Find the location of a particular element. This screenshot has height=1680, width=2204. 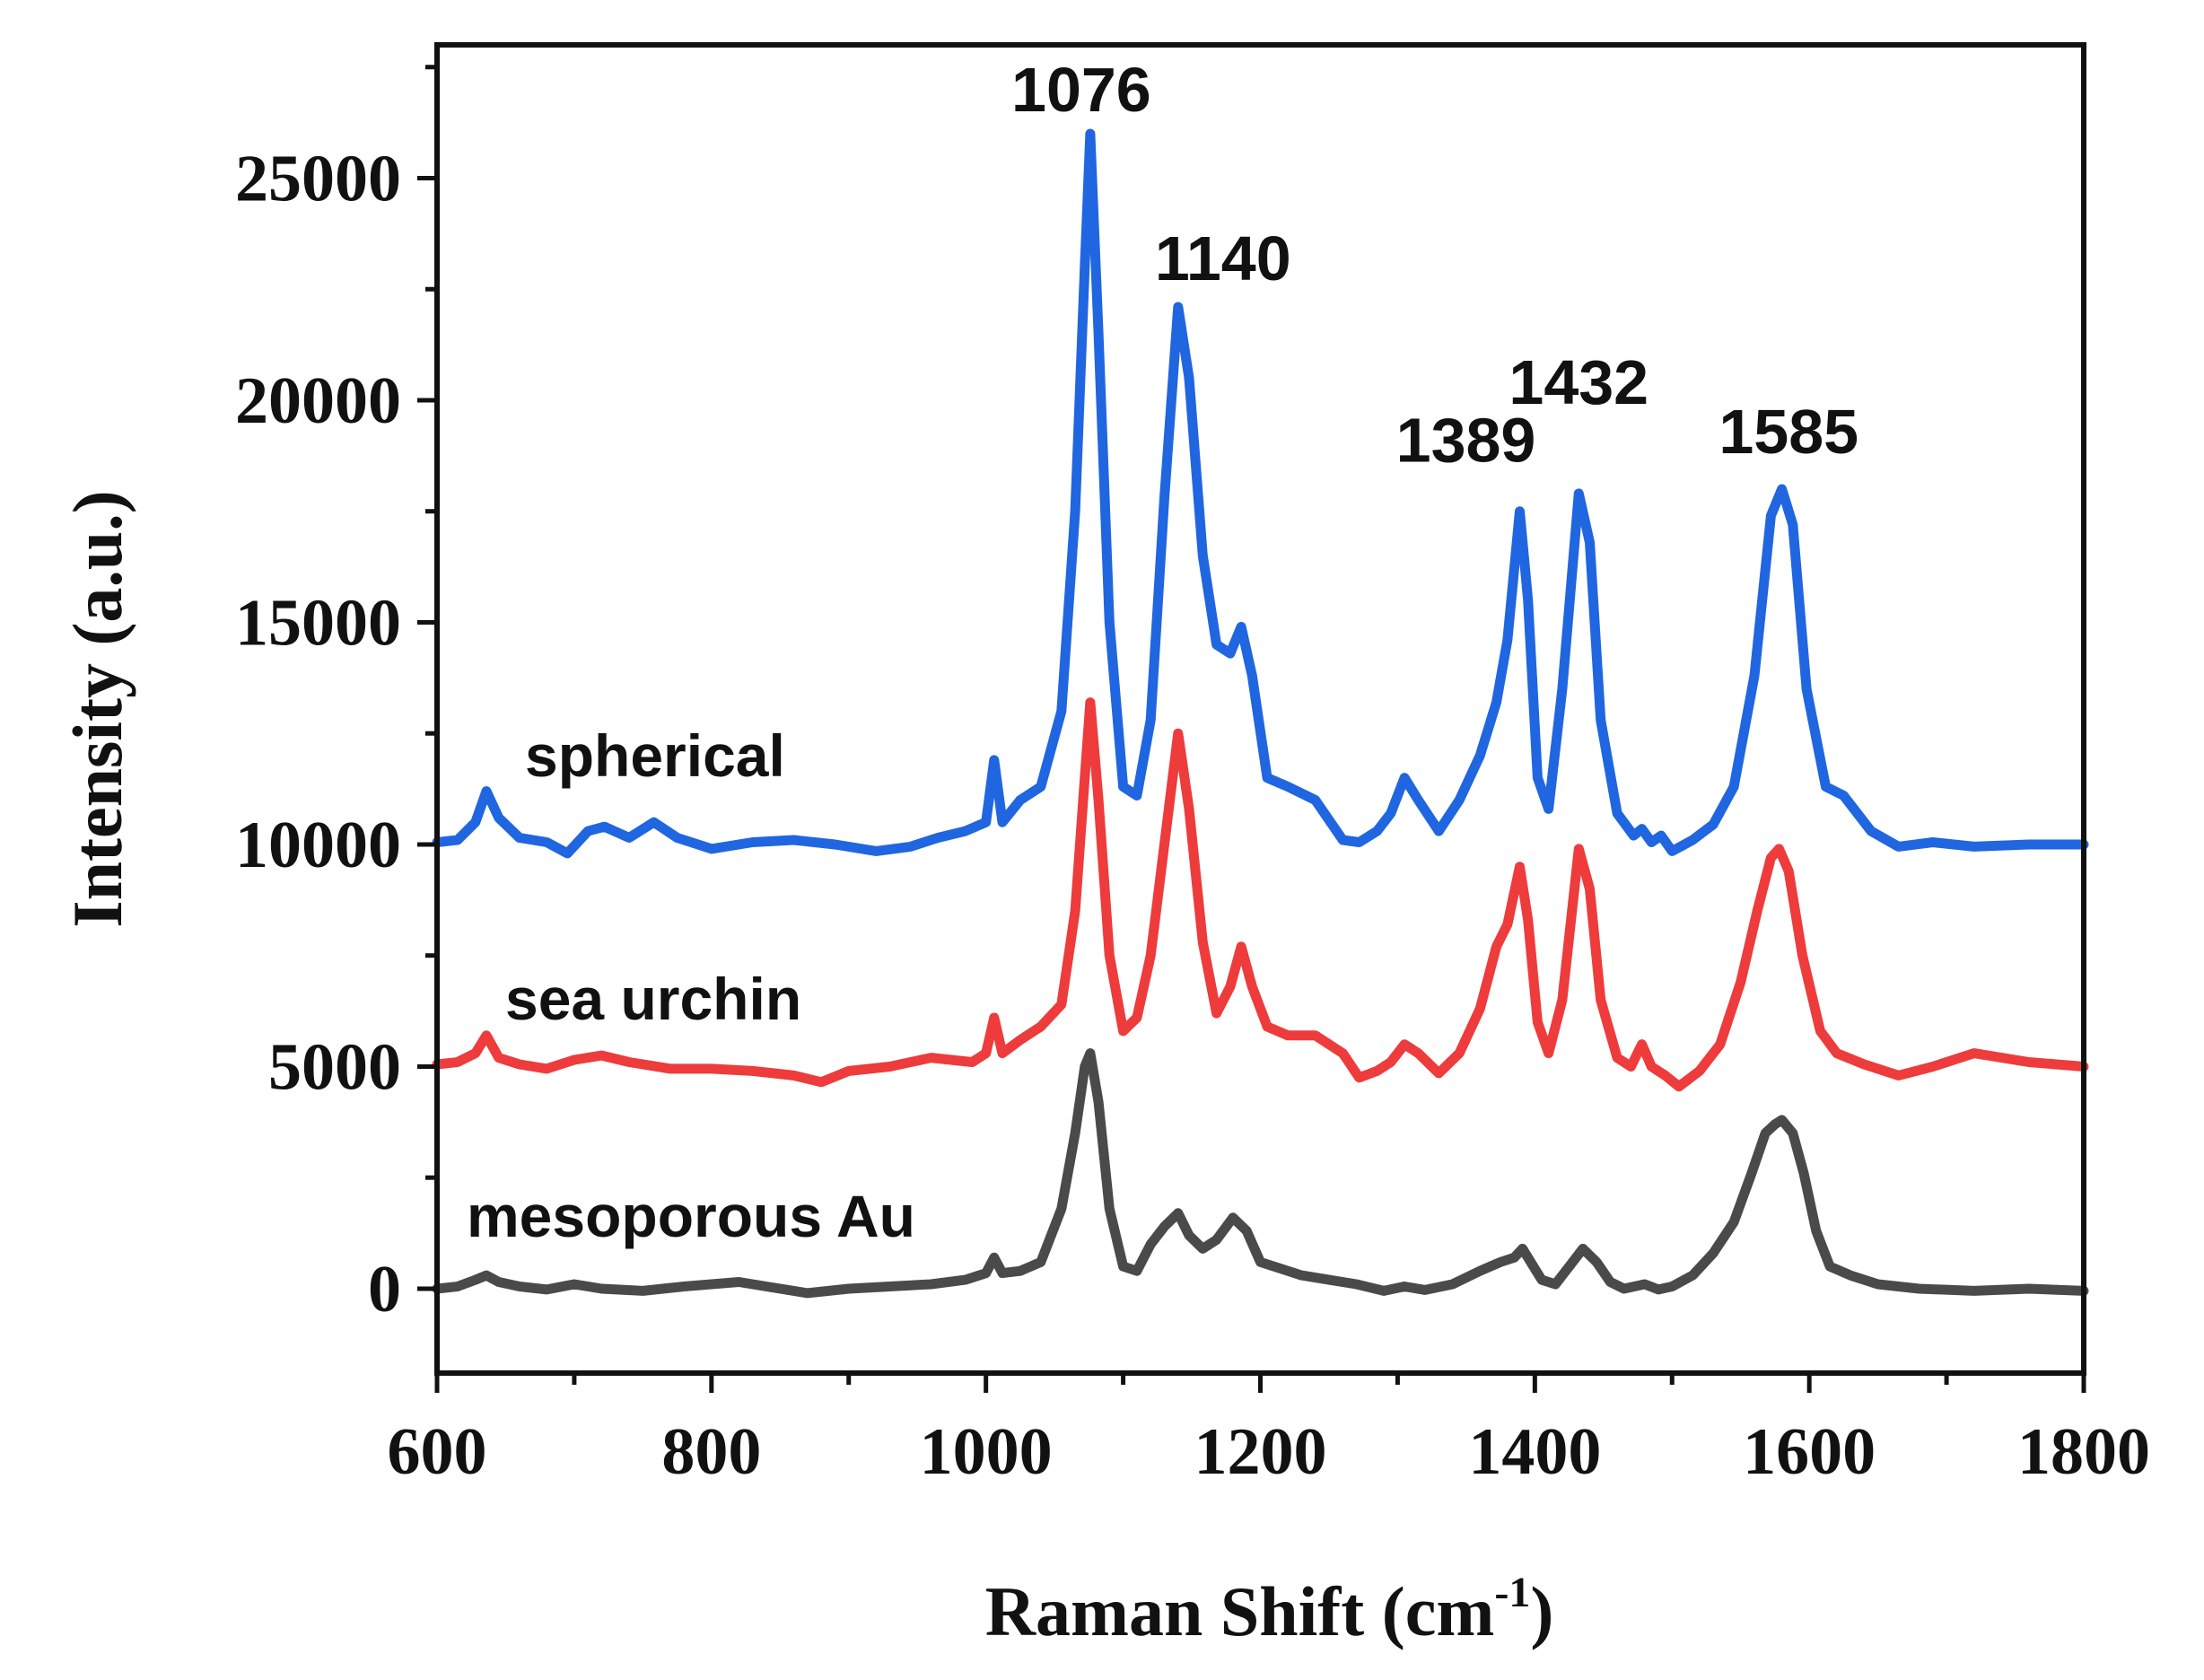

x-axis-title: Raman Shift (cm-1) is located at coordinates (1269, 1610).